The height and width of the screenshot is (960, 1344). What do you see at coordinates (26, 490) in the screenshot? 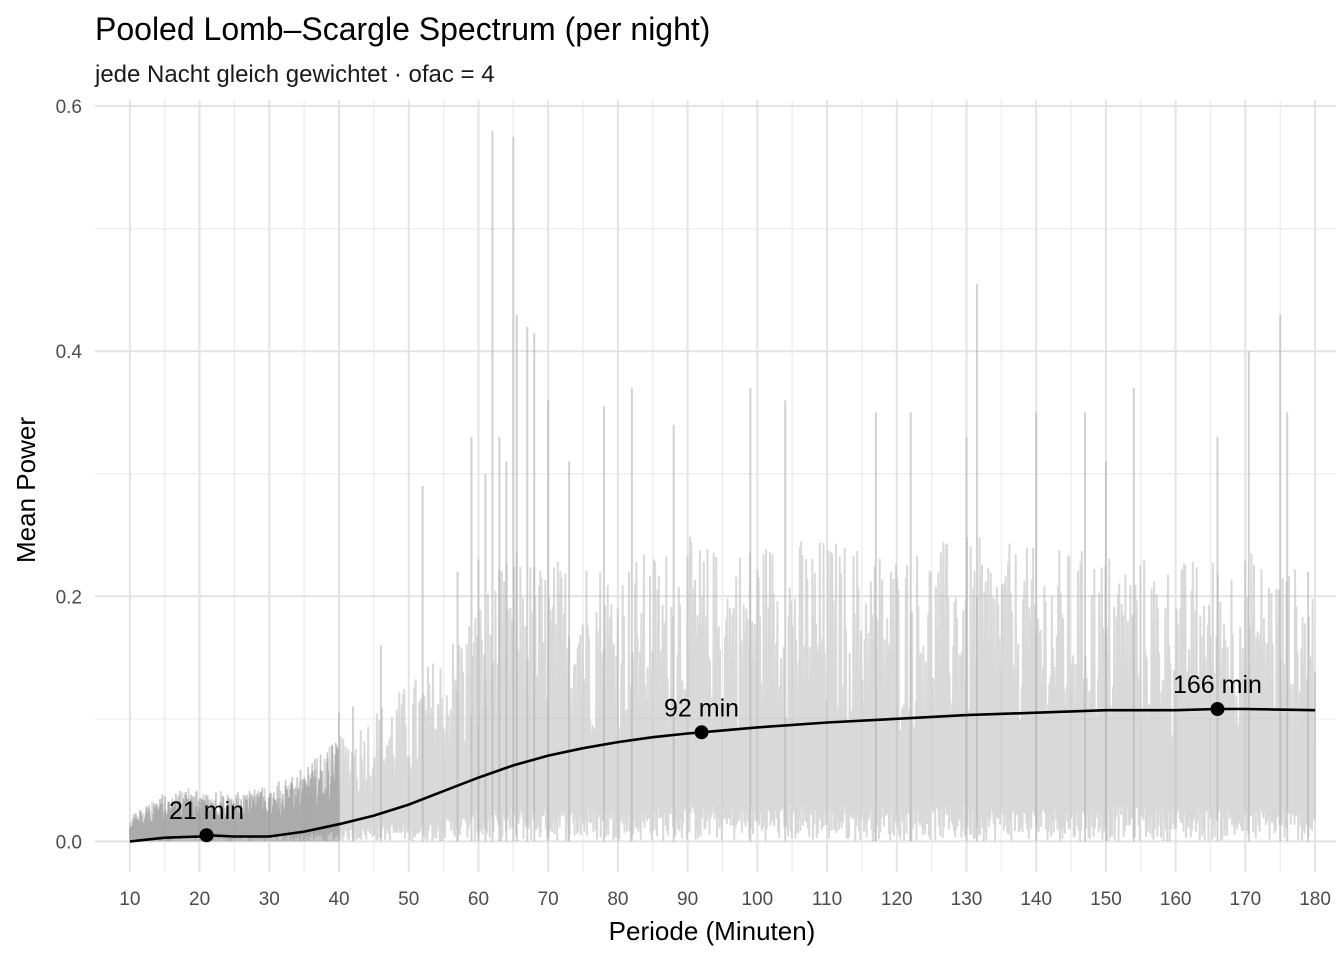
I see `y-axis-title: Mean Power` at bounding box center [26, 490].